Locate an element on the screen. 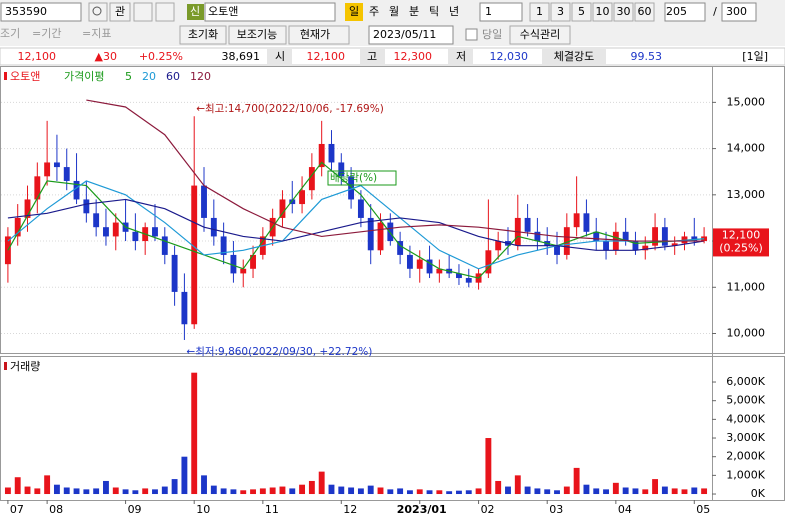  x-tick-label: 03 is located at coordinates (556, 509).